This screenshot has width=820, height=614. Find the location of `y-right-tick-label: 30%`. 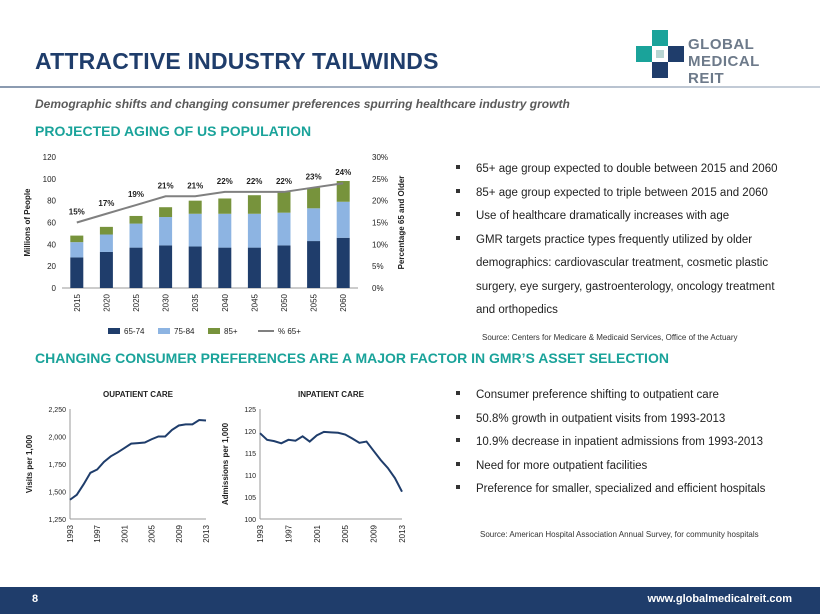

y-right-tick-label: 30% is located at coordinates (380, 157).